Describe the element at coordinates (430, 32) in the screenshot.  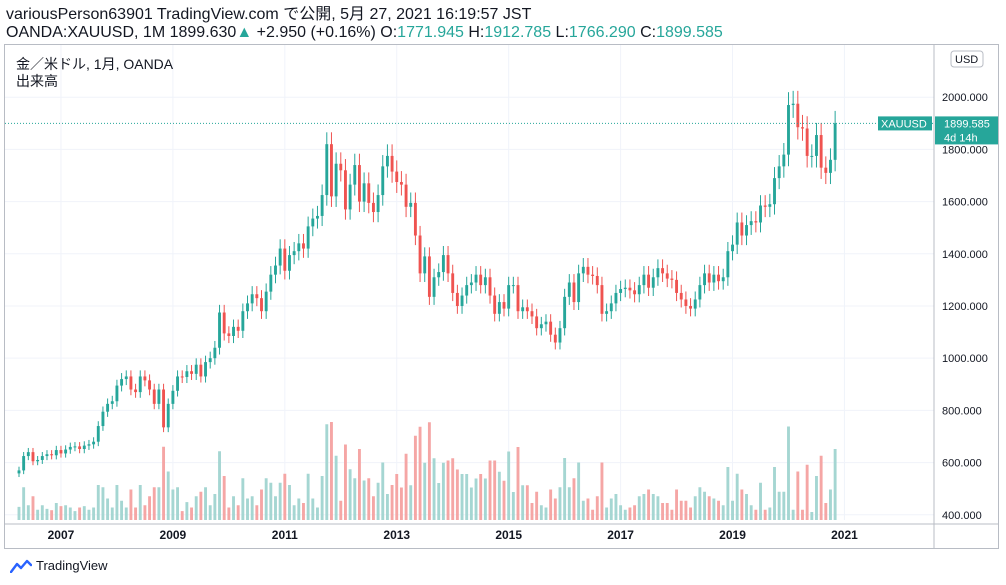
I see `open-value: 1771.945` at that location.